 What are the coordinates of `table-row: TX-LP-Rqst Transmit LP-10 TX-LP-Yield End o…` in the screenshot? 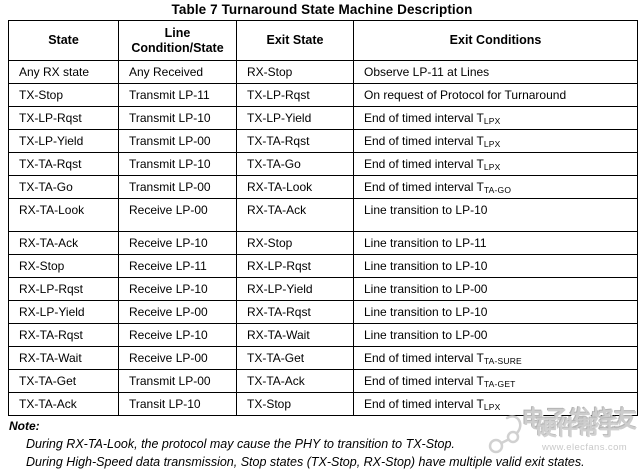 It's located at (323, 118).